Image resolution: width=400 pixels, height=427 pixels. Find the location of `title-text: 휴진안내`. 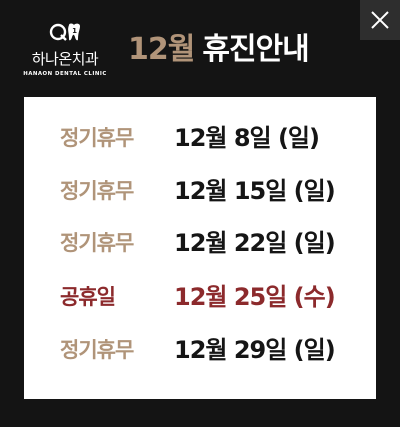

title-text: 휴진안내 is located at coordinates (255, 49).